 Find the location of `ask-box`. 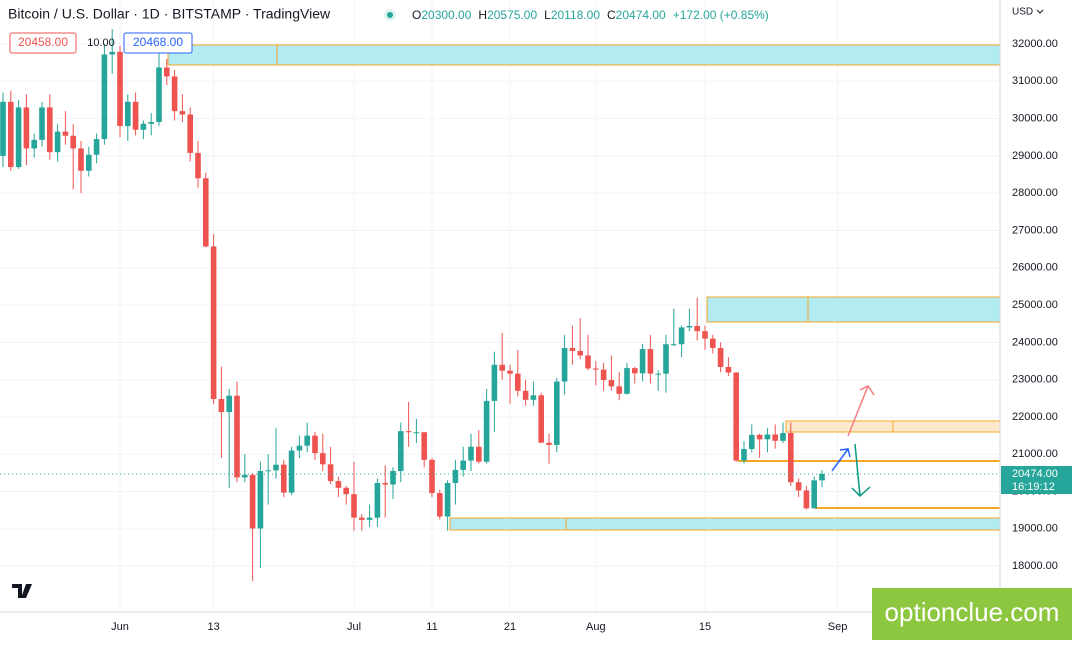

ask-box is located at coordinates (158, 43).